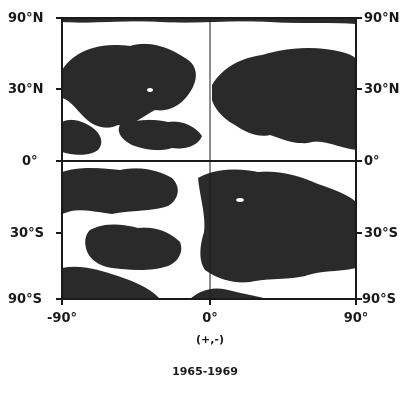 The width and height of the screenshot is (411, 393). Describe the element at coordinates (284, 98) in the screenshot. I see `region-north-right` at that location.